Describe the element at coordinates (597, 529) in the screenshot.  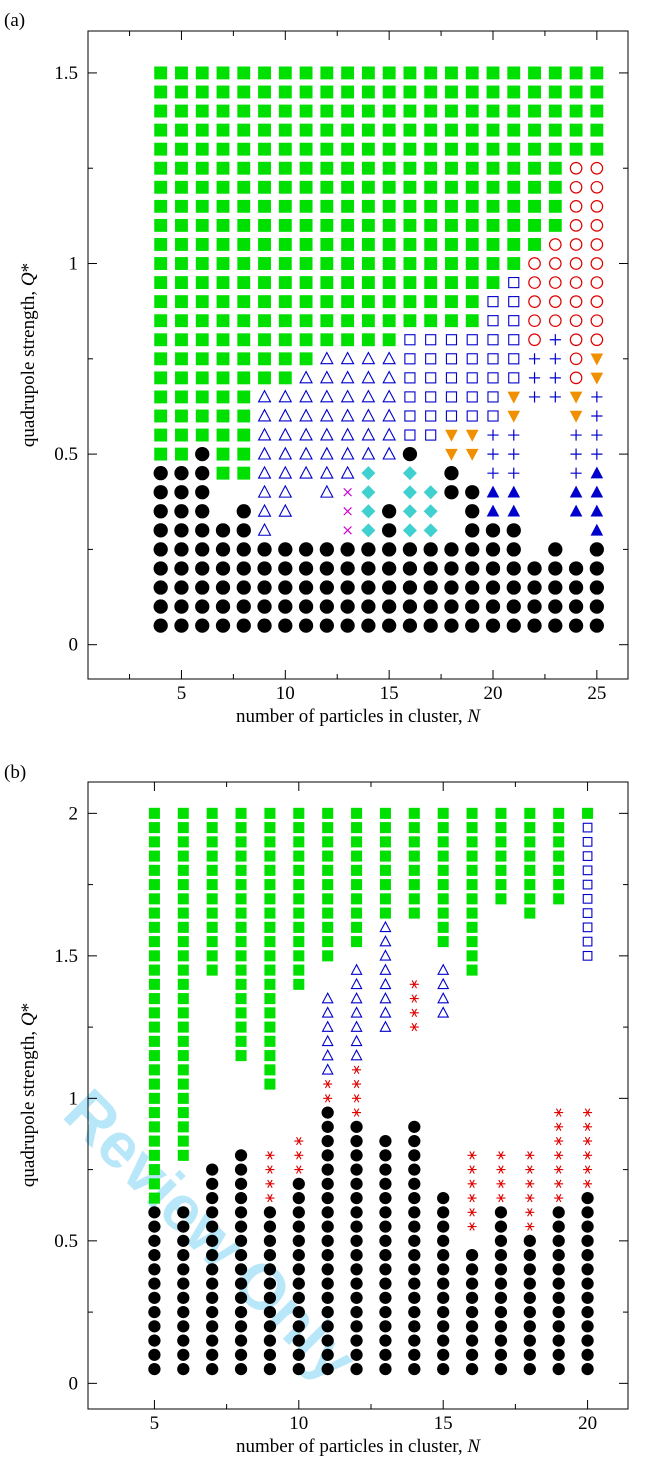
I see `panel-a-filled-triangle-point` at that location.